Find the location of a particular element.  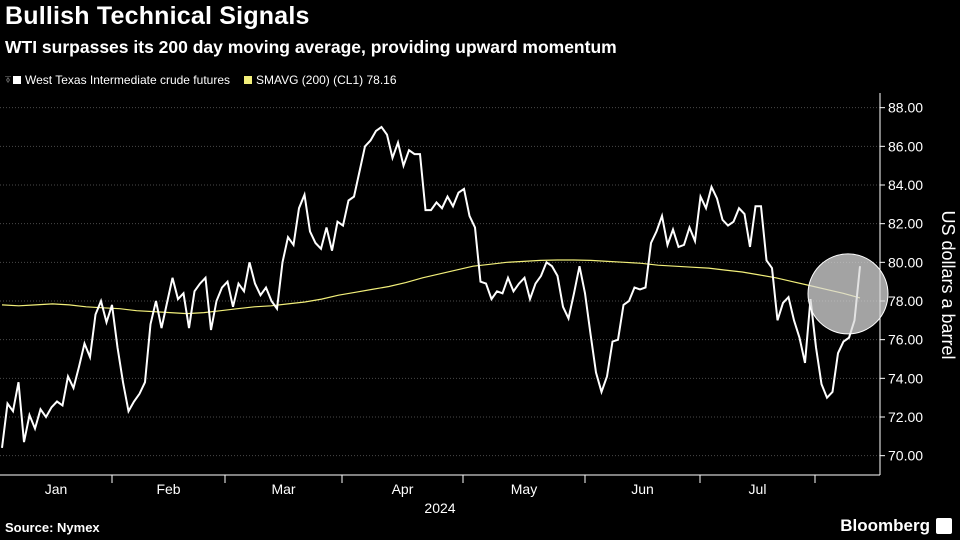

x-tick-label: Feb is located at coordinates (168, 489).